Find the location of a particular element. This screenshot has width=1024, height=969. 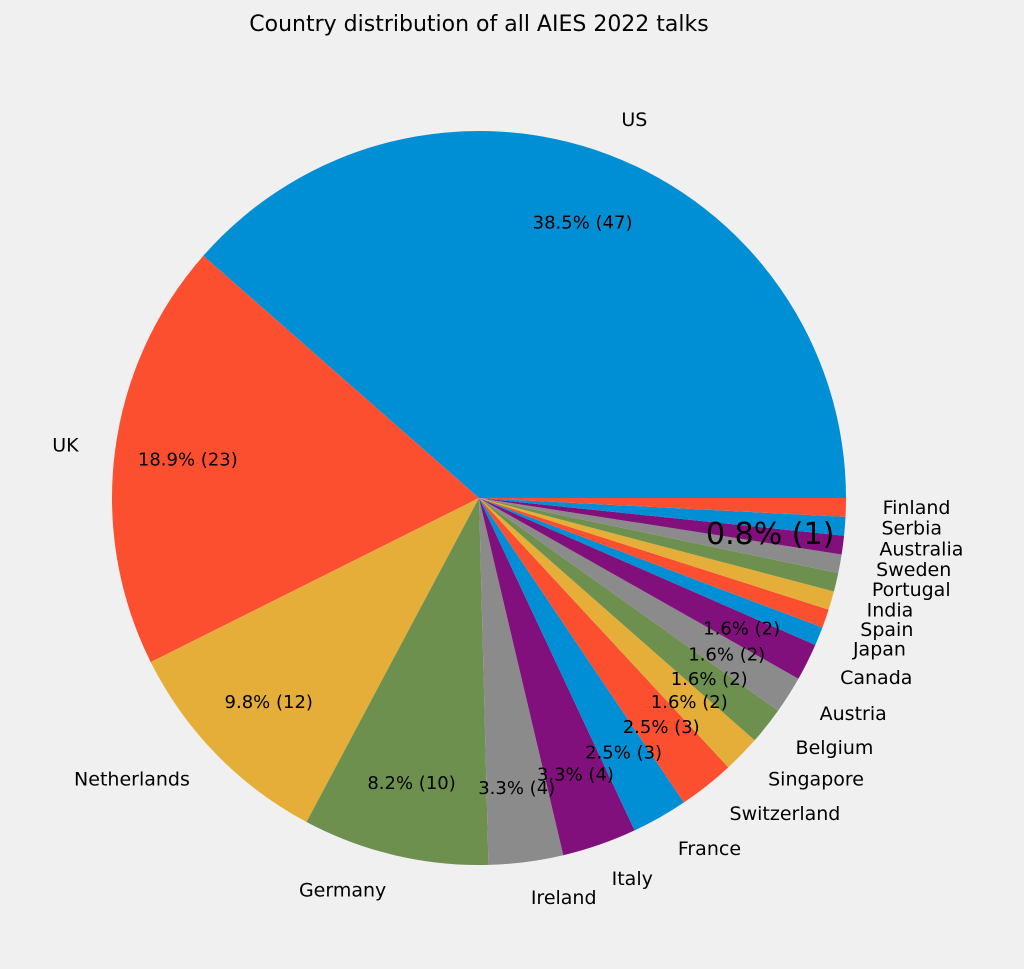

pie-slice-spain is located at coordinates (654, 563).